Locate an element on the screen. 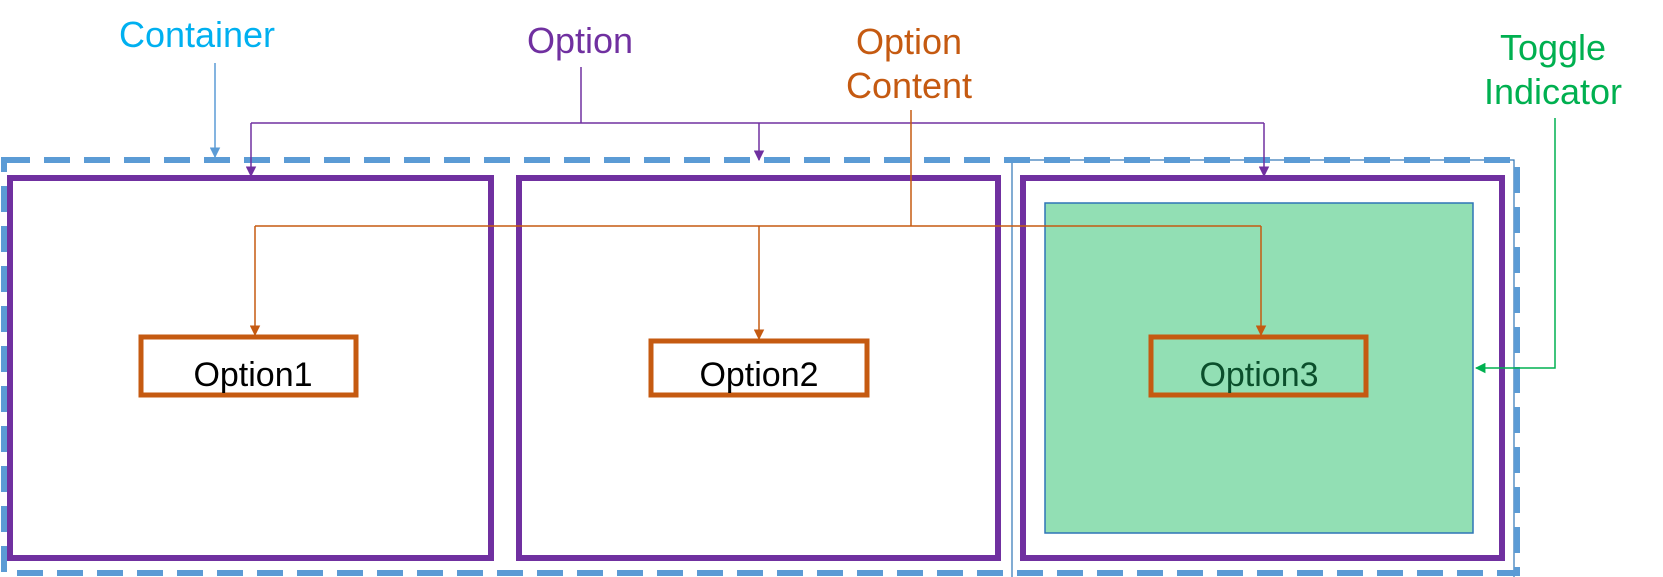  option-callout-label: Option is located at coordinates (580, 40).